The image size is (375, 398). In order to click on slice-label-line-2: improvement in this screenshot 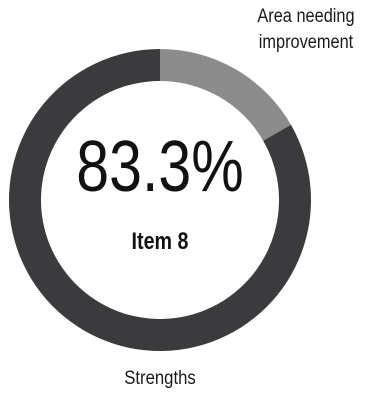, I will do `click(306, 42)`.